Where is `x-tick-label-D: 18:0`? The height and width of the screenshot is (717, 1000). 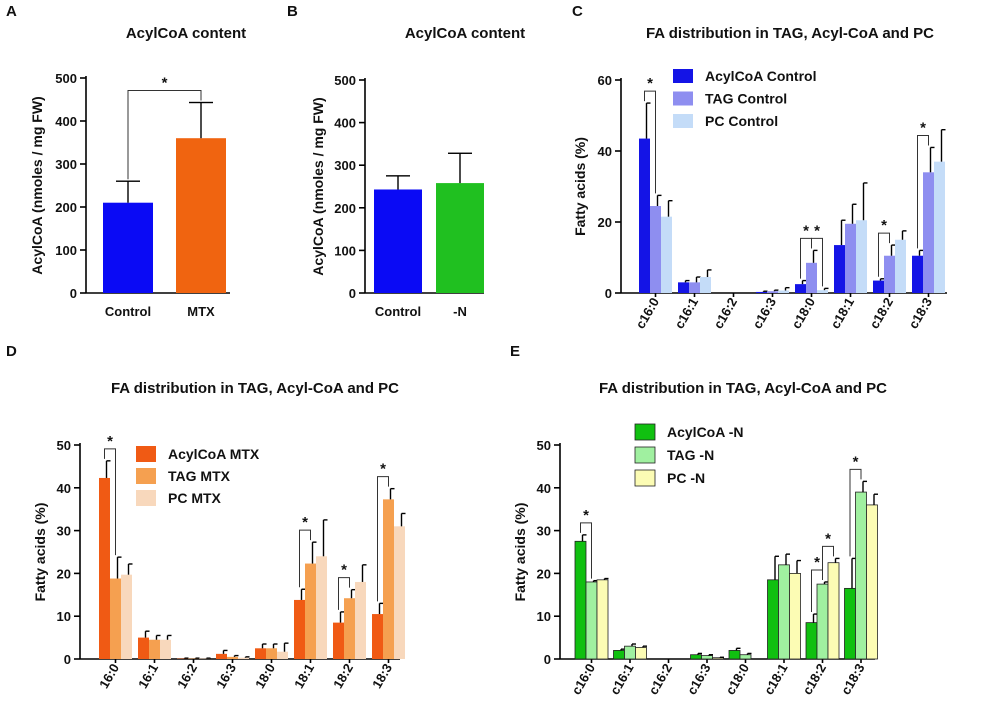 x-tick-label-D: 18:0 is located at coordinates (265, 676).